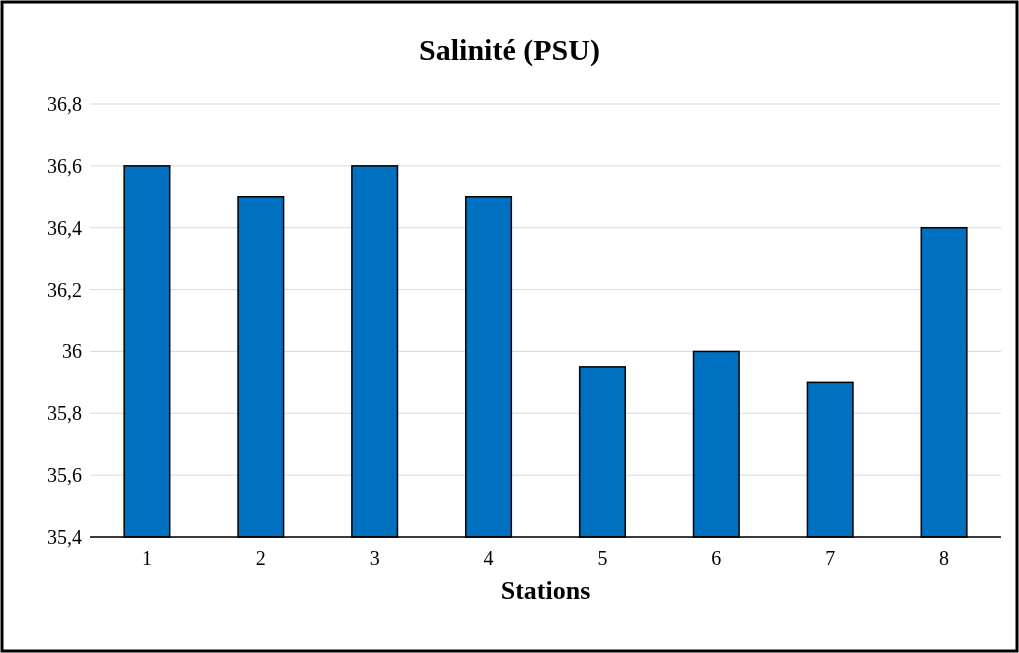 This screenshot has height=653, width=1019. I want to click on y-tick-label: 36,8, so click(64, 104).